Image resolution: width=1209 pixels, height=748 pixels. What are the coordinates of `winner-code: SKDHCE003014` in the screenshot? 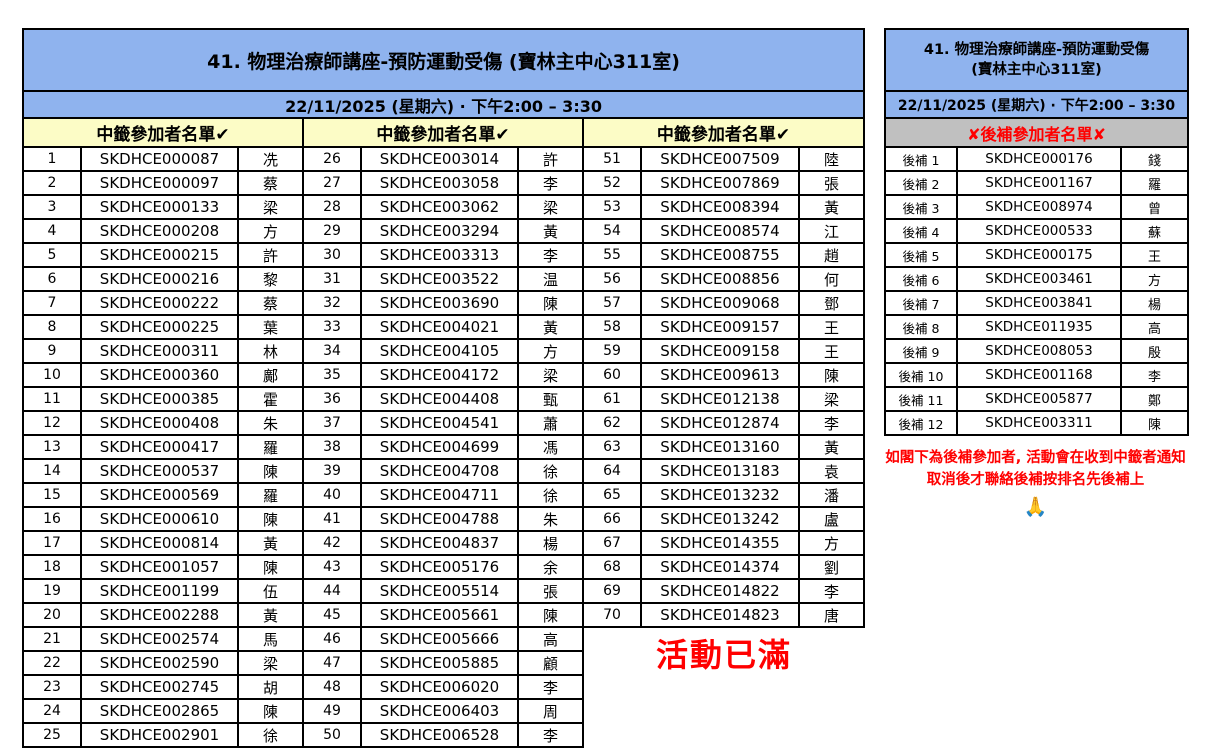 It's located at (439, 159).